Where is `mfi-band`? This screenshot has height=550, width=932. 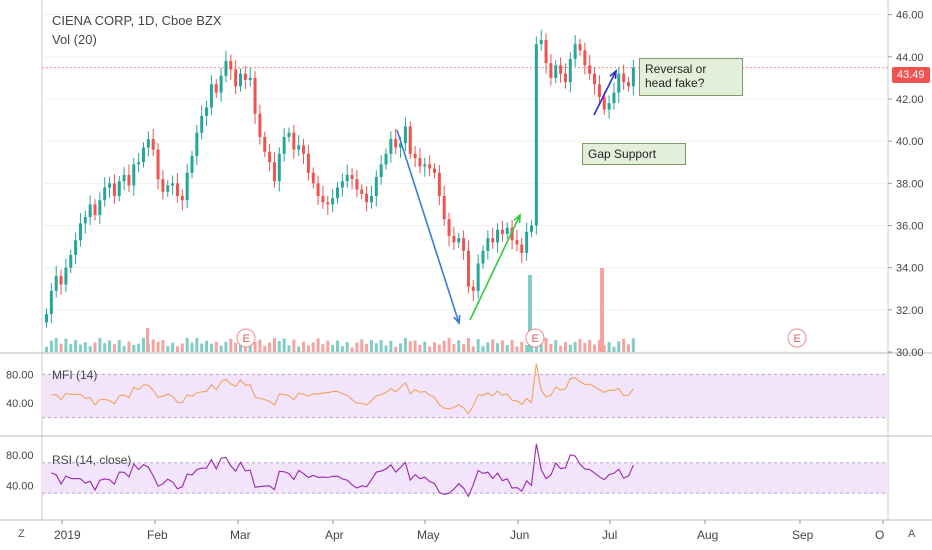 mfi-band is located at coordinates (465, 396).